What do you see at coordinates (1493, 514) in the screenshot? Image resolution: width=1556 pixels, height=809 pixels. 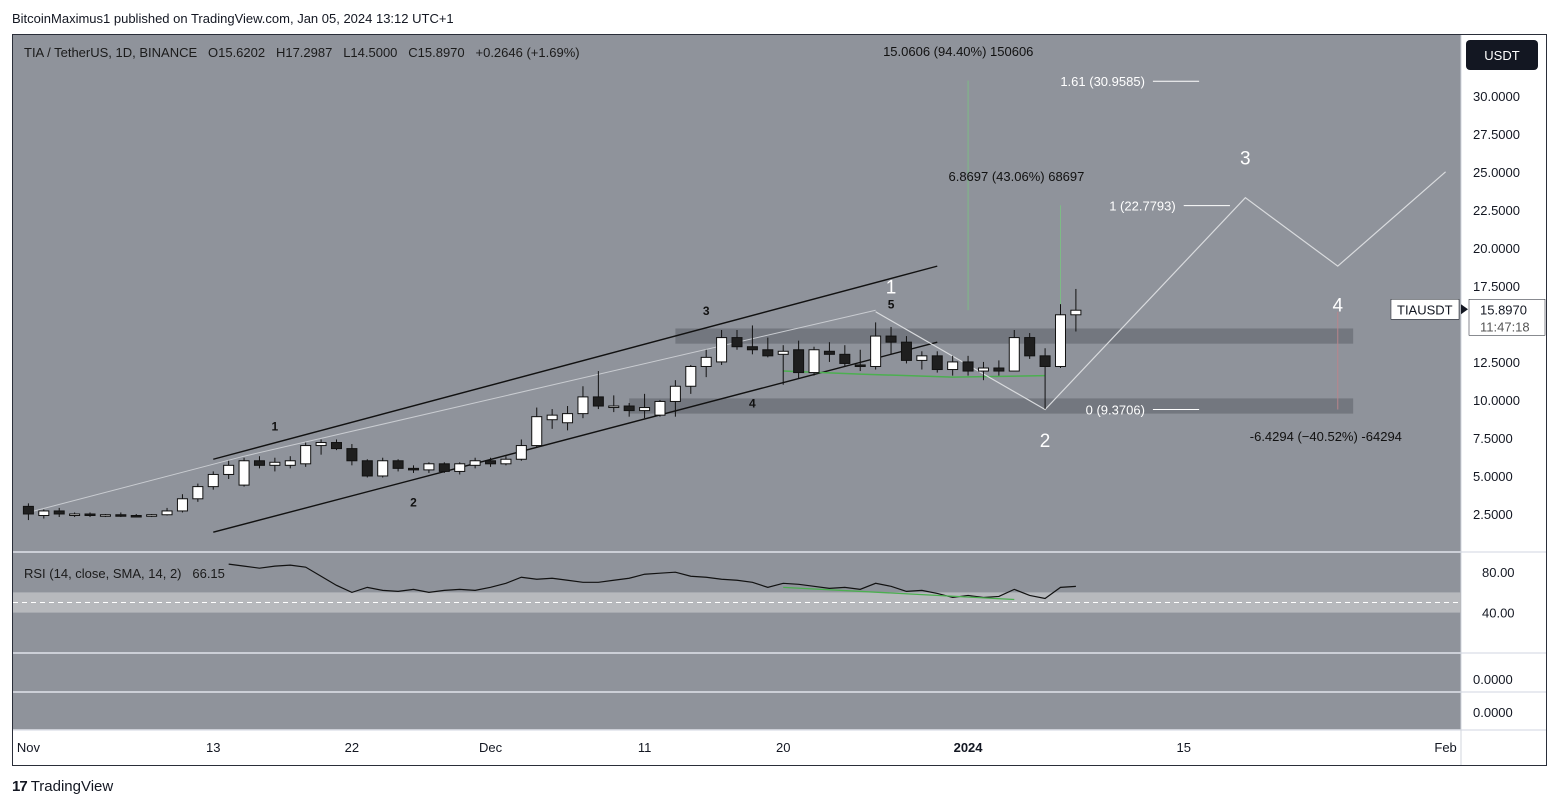 I see `price-tick-label: 2.5000` at bounding box center [1493, 514].